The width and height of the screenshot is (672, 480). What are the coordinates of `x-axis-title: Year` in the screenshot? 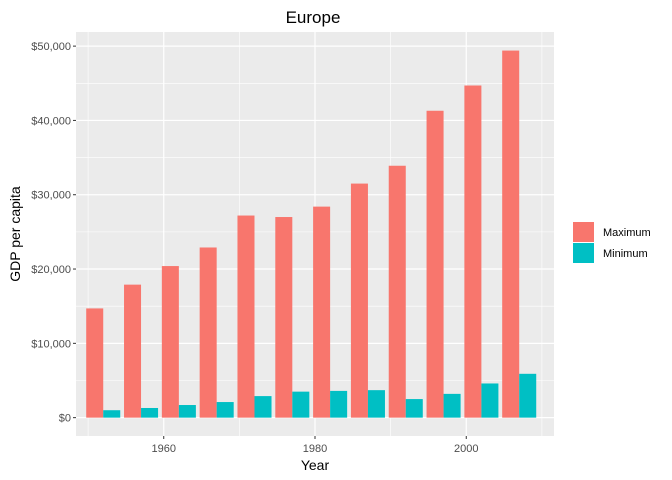 It's located at (315, 465).